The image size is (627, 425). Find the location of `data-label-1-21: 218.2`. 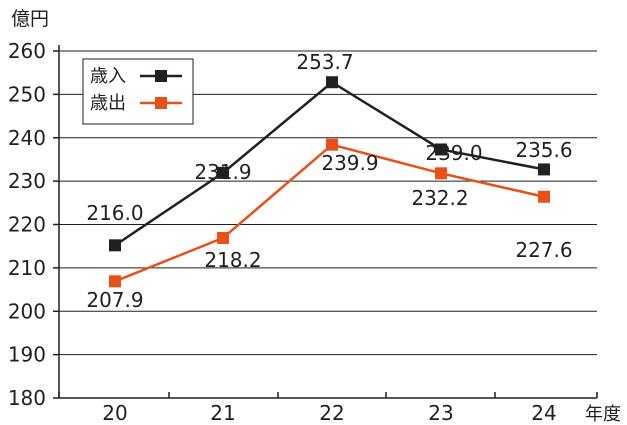

data-label-1-21: 218.2 is located at coordinates (232, 260).